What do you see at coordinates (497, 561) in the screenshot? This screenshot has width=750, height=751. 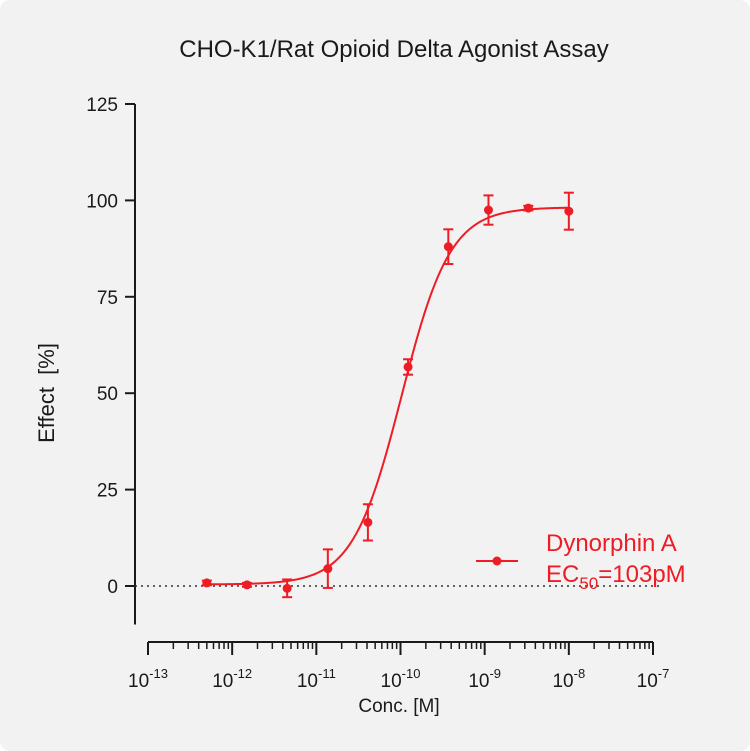 I see `legend-marker` at bounding box center [497, 561].